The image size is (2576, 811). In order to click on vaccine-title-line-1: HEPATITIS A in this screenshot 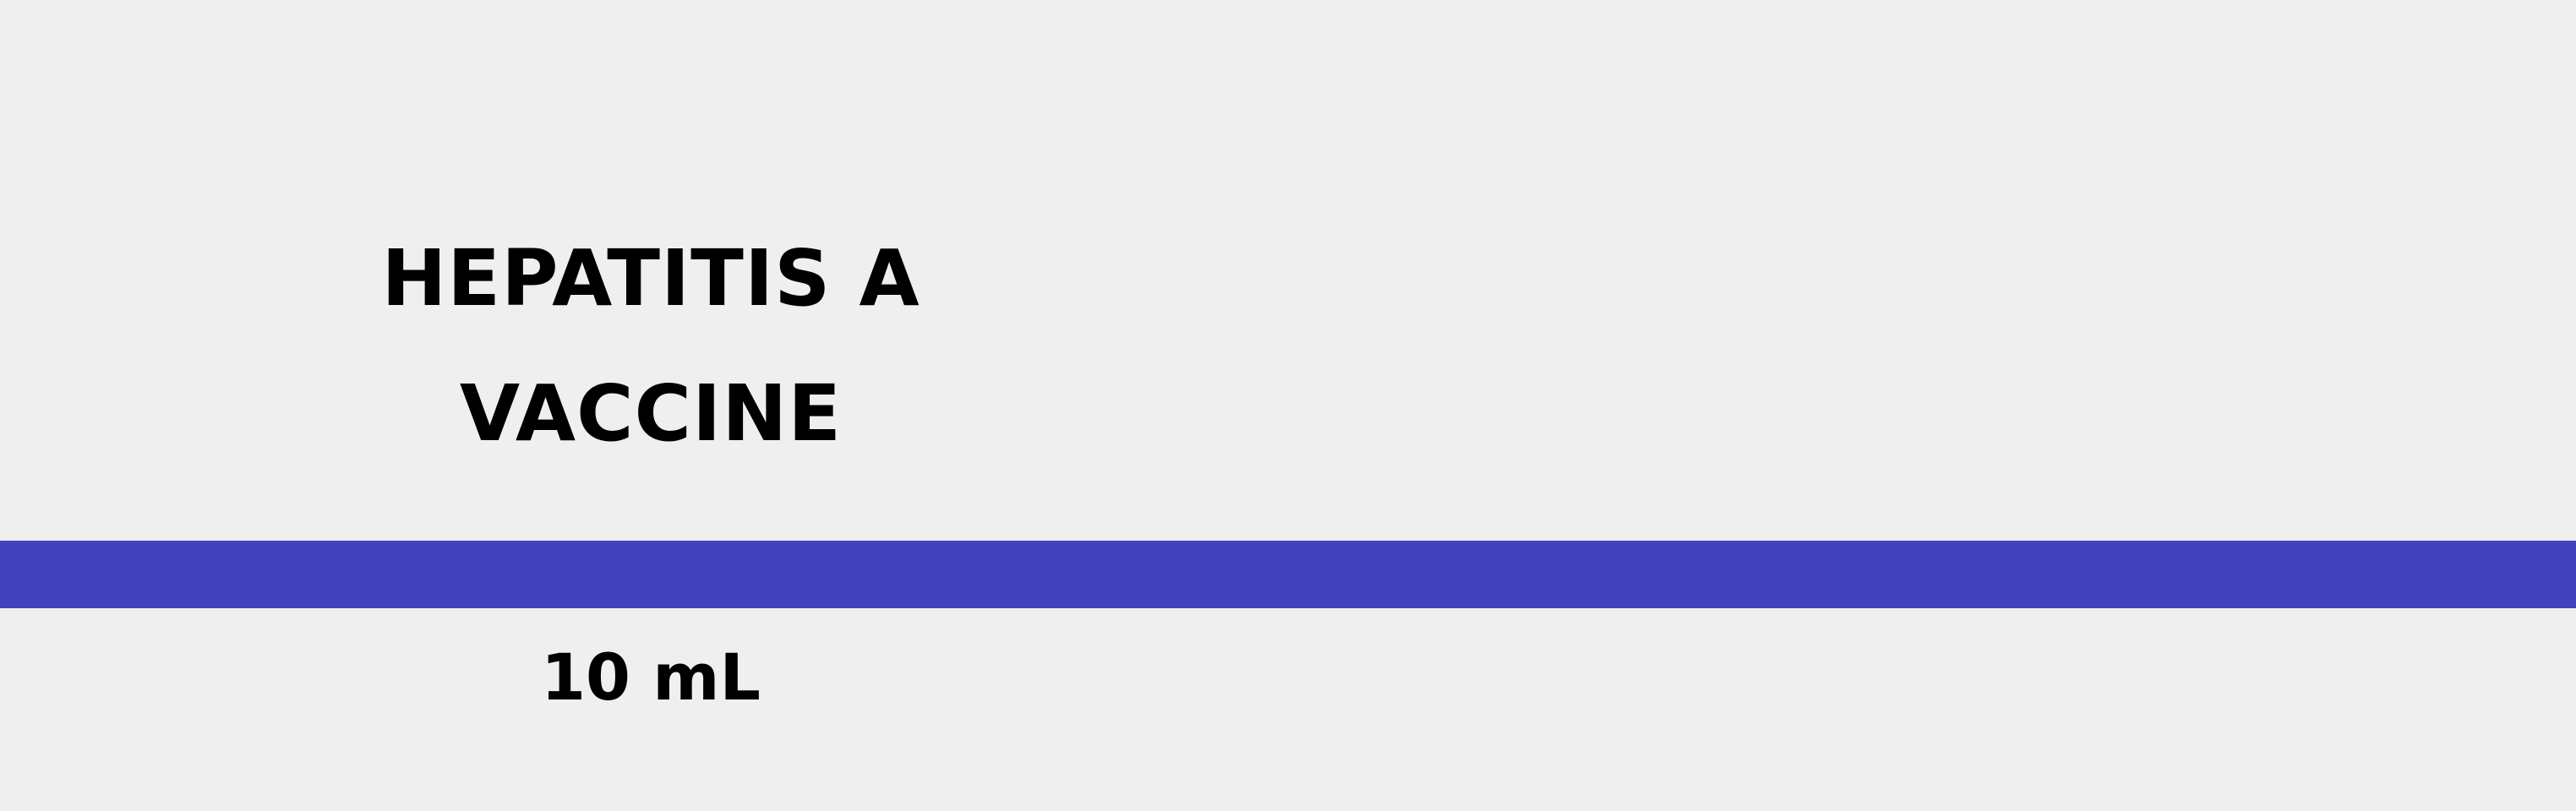, I will do `click(650, 279)`.